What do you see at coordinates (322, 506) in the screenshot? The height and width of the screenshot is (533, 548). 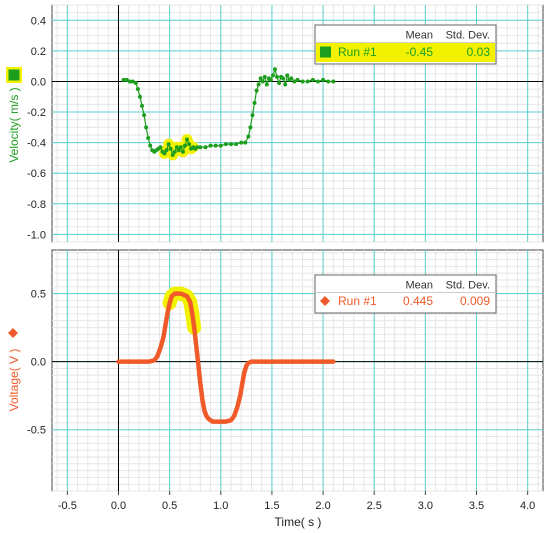 I see `x-tick-label: 2.0` at bounding box center [322, 506].